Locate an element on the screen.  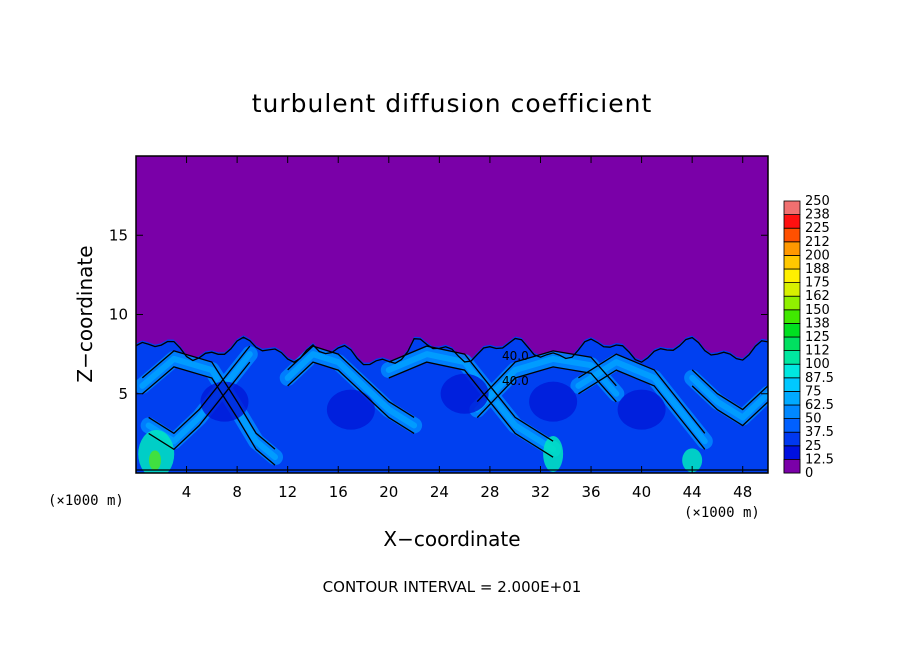
x-tick-label: 4 is located at coordinates (187, 492).